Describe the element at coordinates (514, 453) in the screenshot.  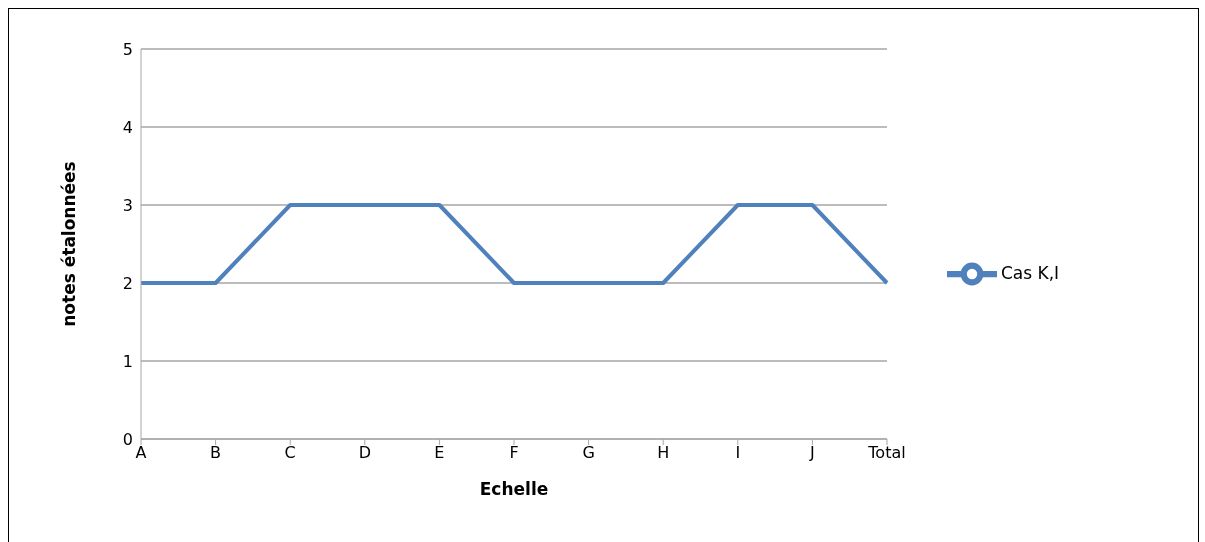
I see `x-tick-label: F` at that location.